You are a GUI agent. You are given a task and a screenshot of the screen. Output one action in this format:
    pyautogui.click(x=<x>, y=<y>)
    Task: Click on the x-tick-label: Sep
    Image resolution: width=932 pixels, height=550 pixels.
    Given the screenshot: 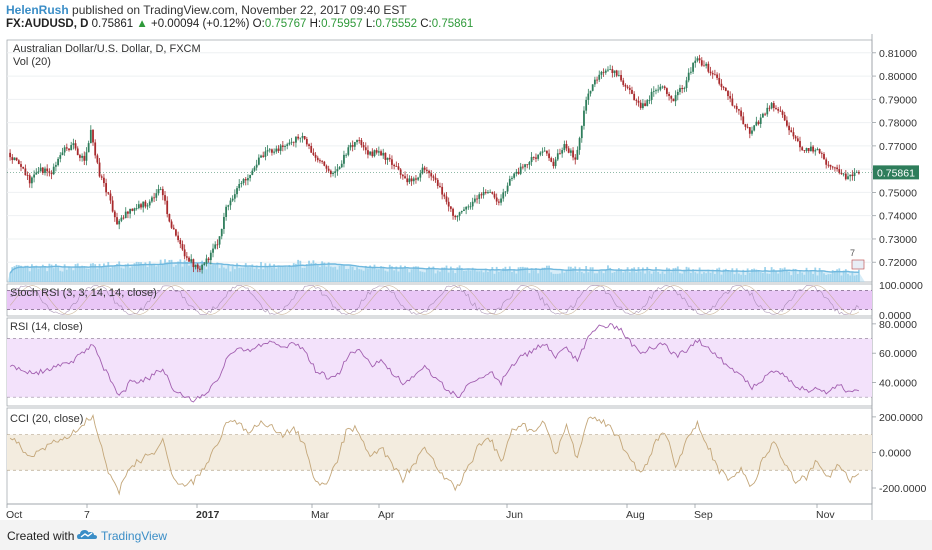 What is the action you would take?
    pyautogui.click(x=703, y=514)
    